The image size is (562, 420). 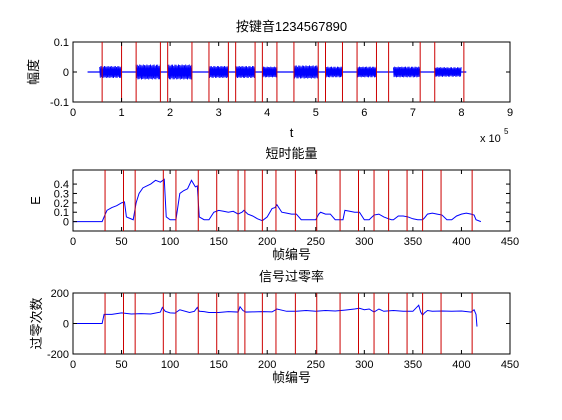 I want to click on x-tick-label: 6, so click(x=364, y=113).